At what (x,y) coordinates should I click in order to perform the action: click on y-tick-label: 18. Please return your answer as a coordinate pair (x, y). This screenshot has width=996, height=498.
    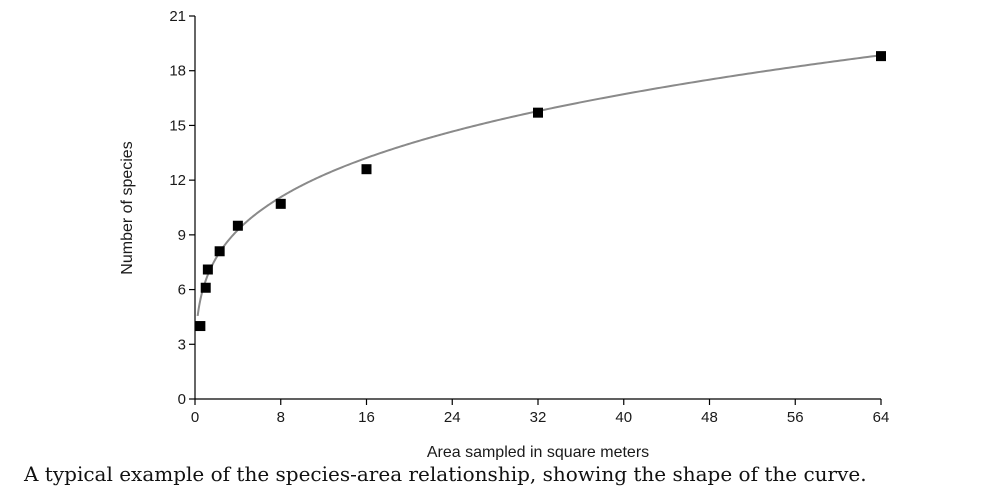
    Looking at the image, I should click on (177, 71).